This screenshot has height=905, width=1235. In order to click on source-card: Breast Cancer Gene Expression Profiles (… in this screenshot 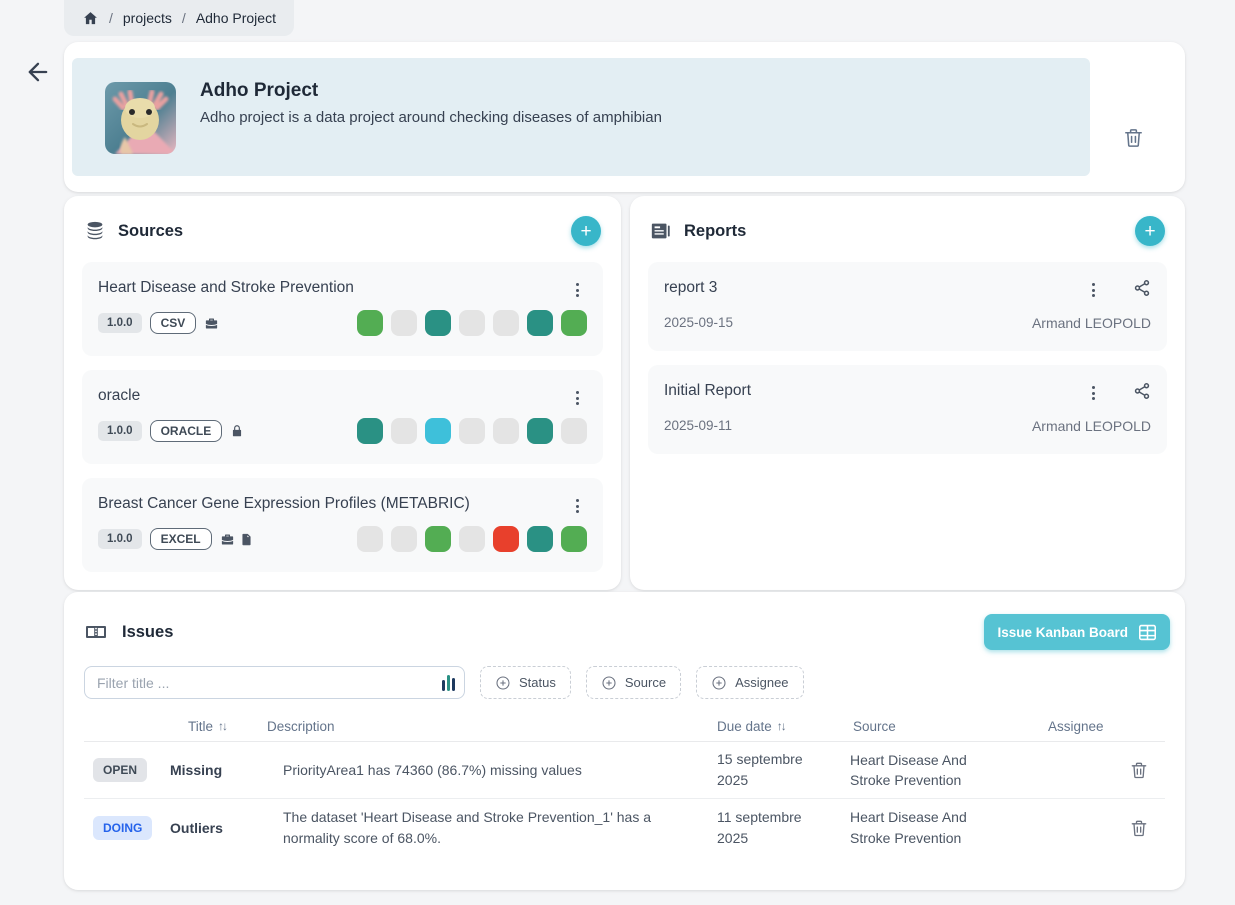, I will do `click(342, 525)`.